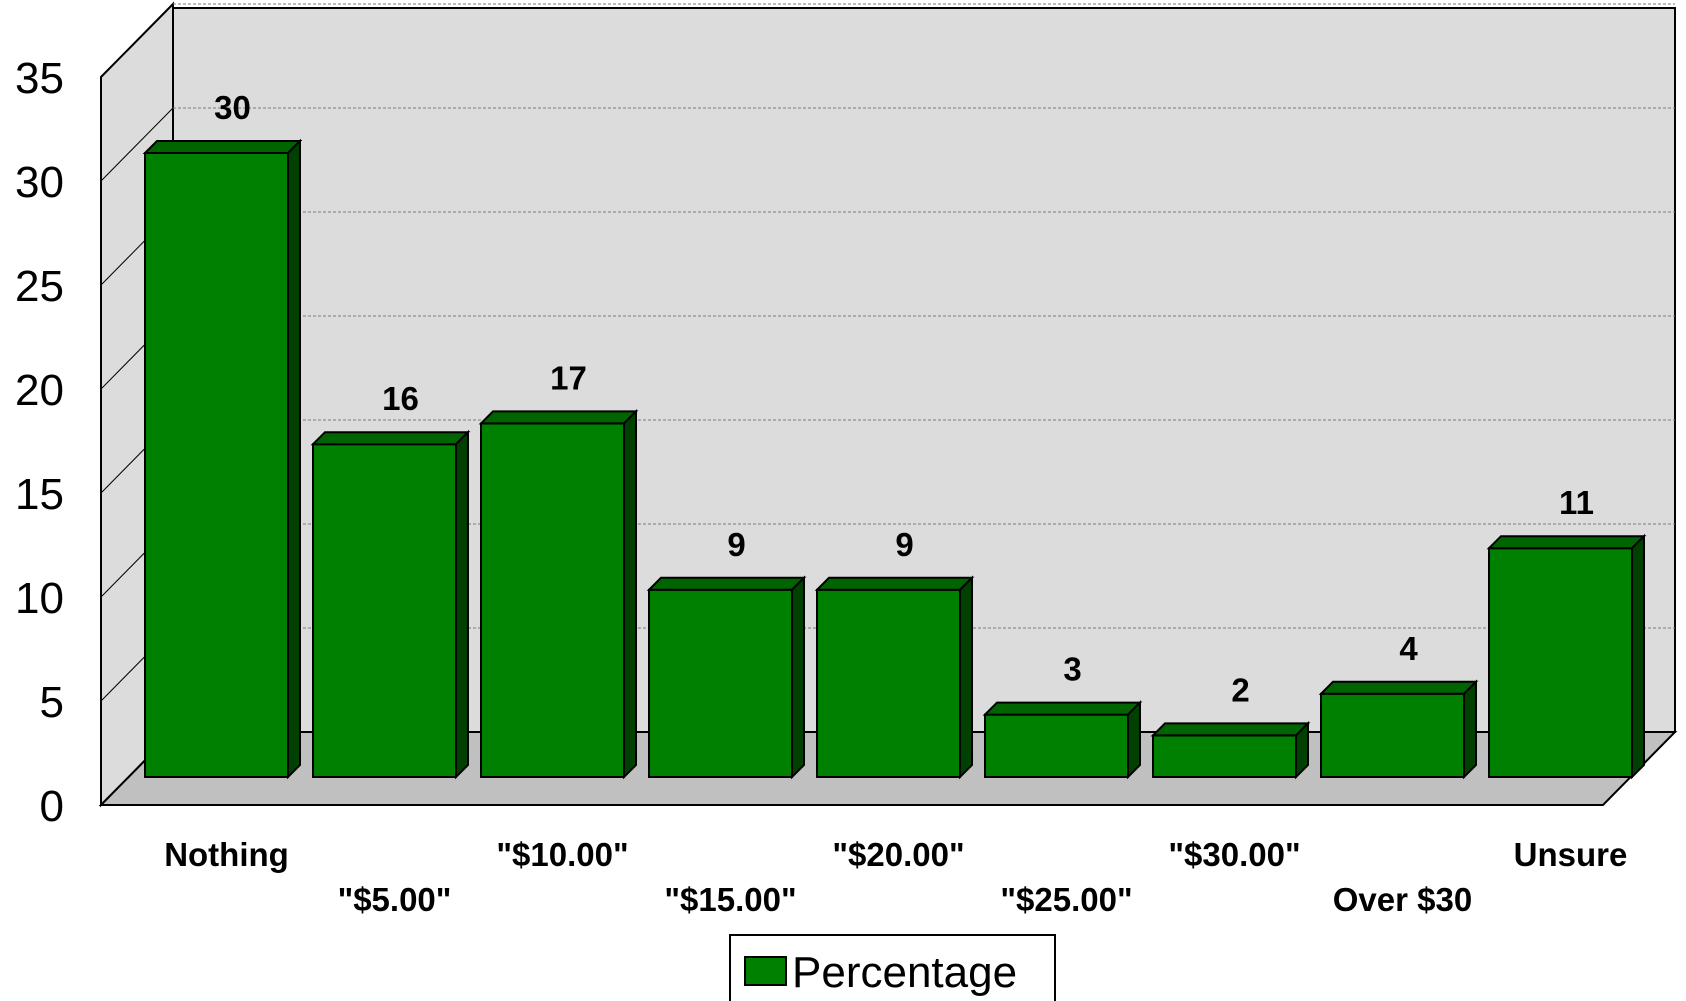  I want to click on data-label: 4, so click(1408, 648).